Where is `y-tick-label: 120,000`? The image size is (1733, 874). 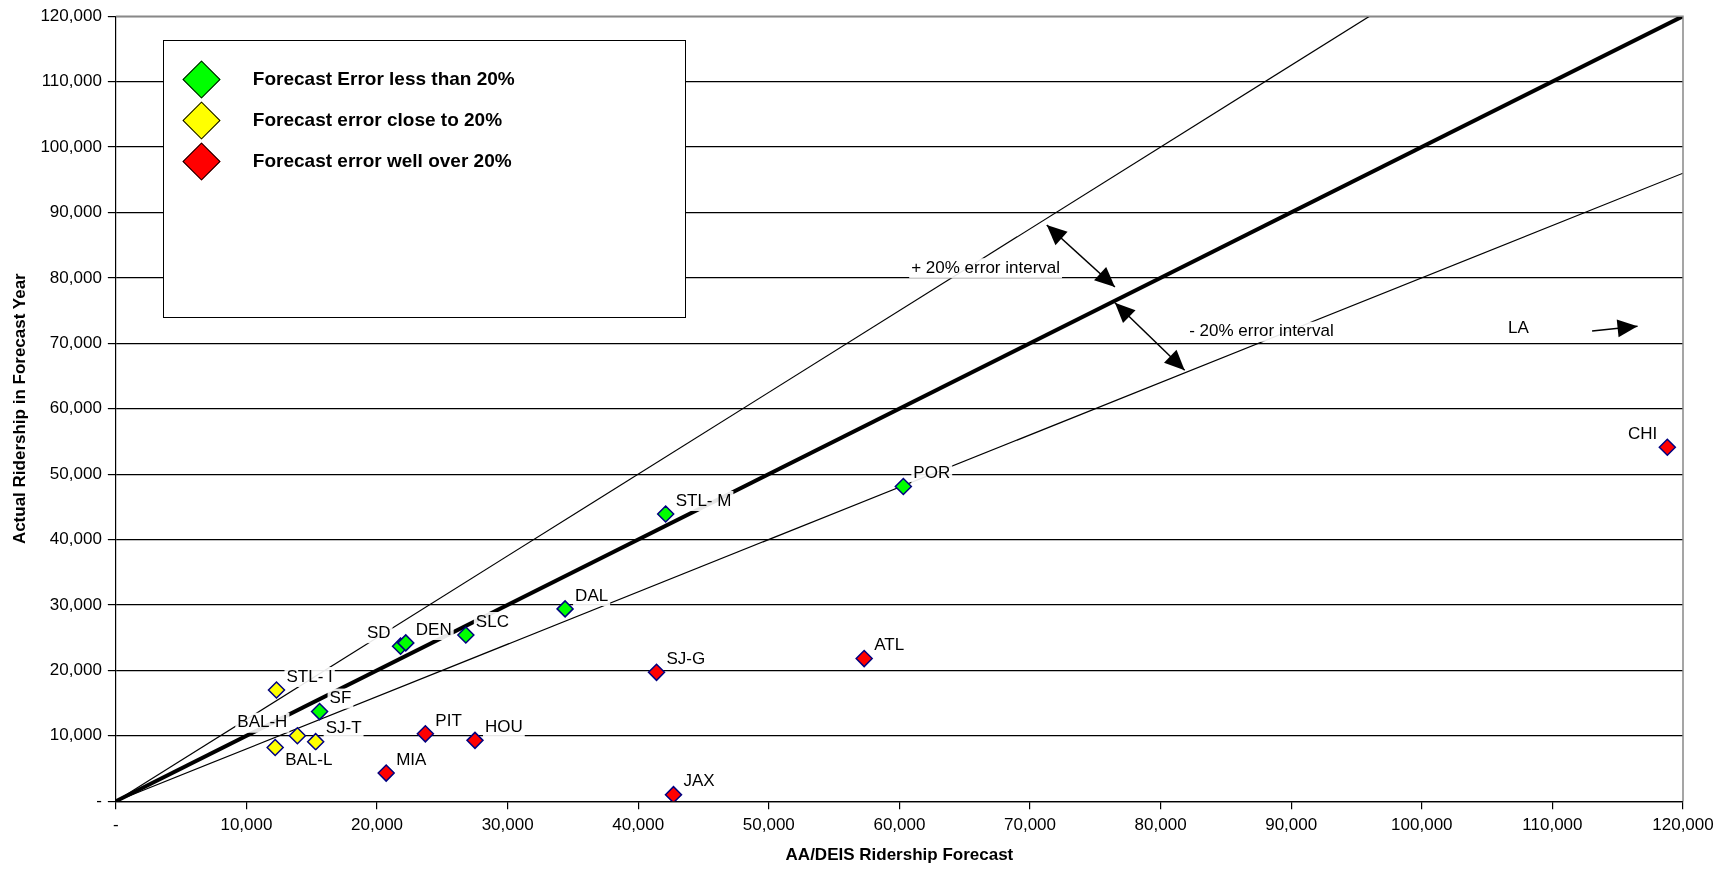 y-tick-label: 120,000 is located at coordinates (71, 15).